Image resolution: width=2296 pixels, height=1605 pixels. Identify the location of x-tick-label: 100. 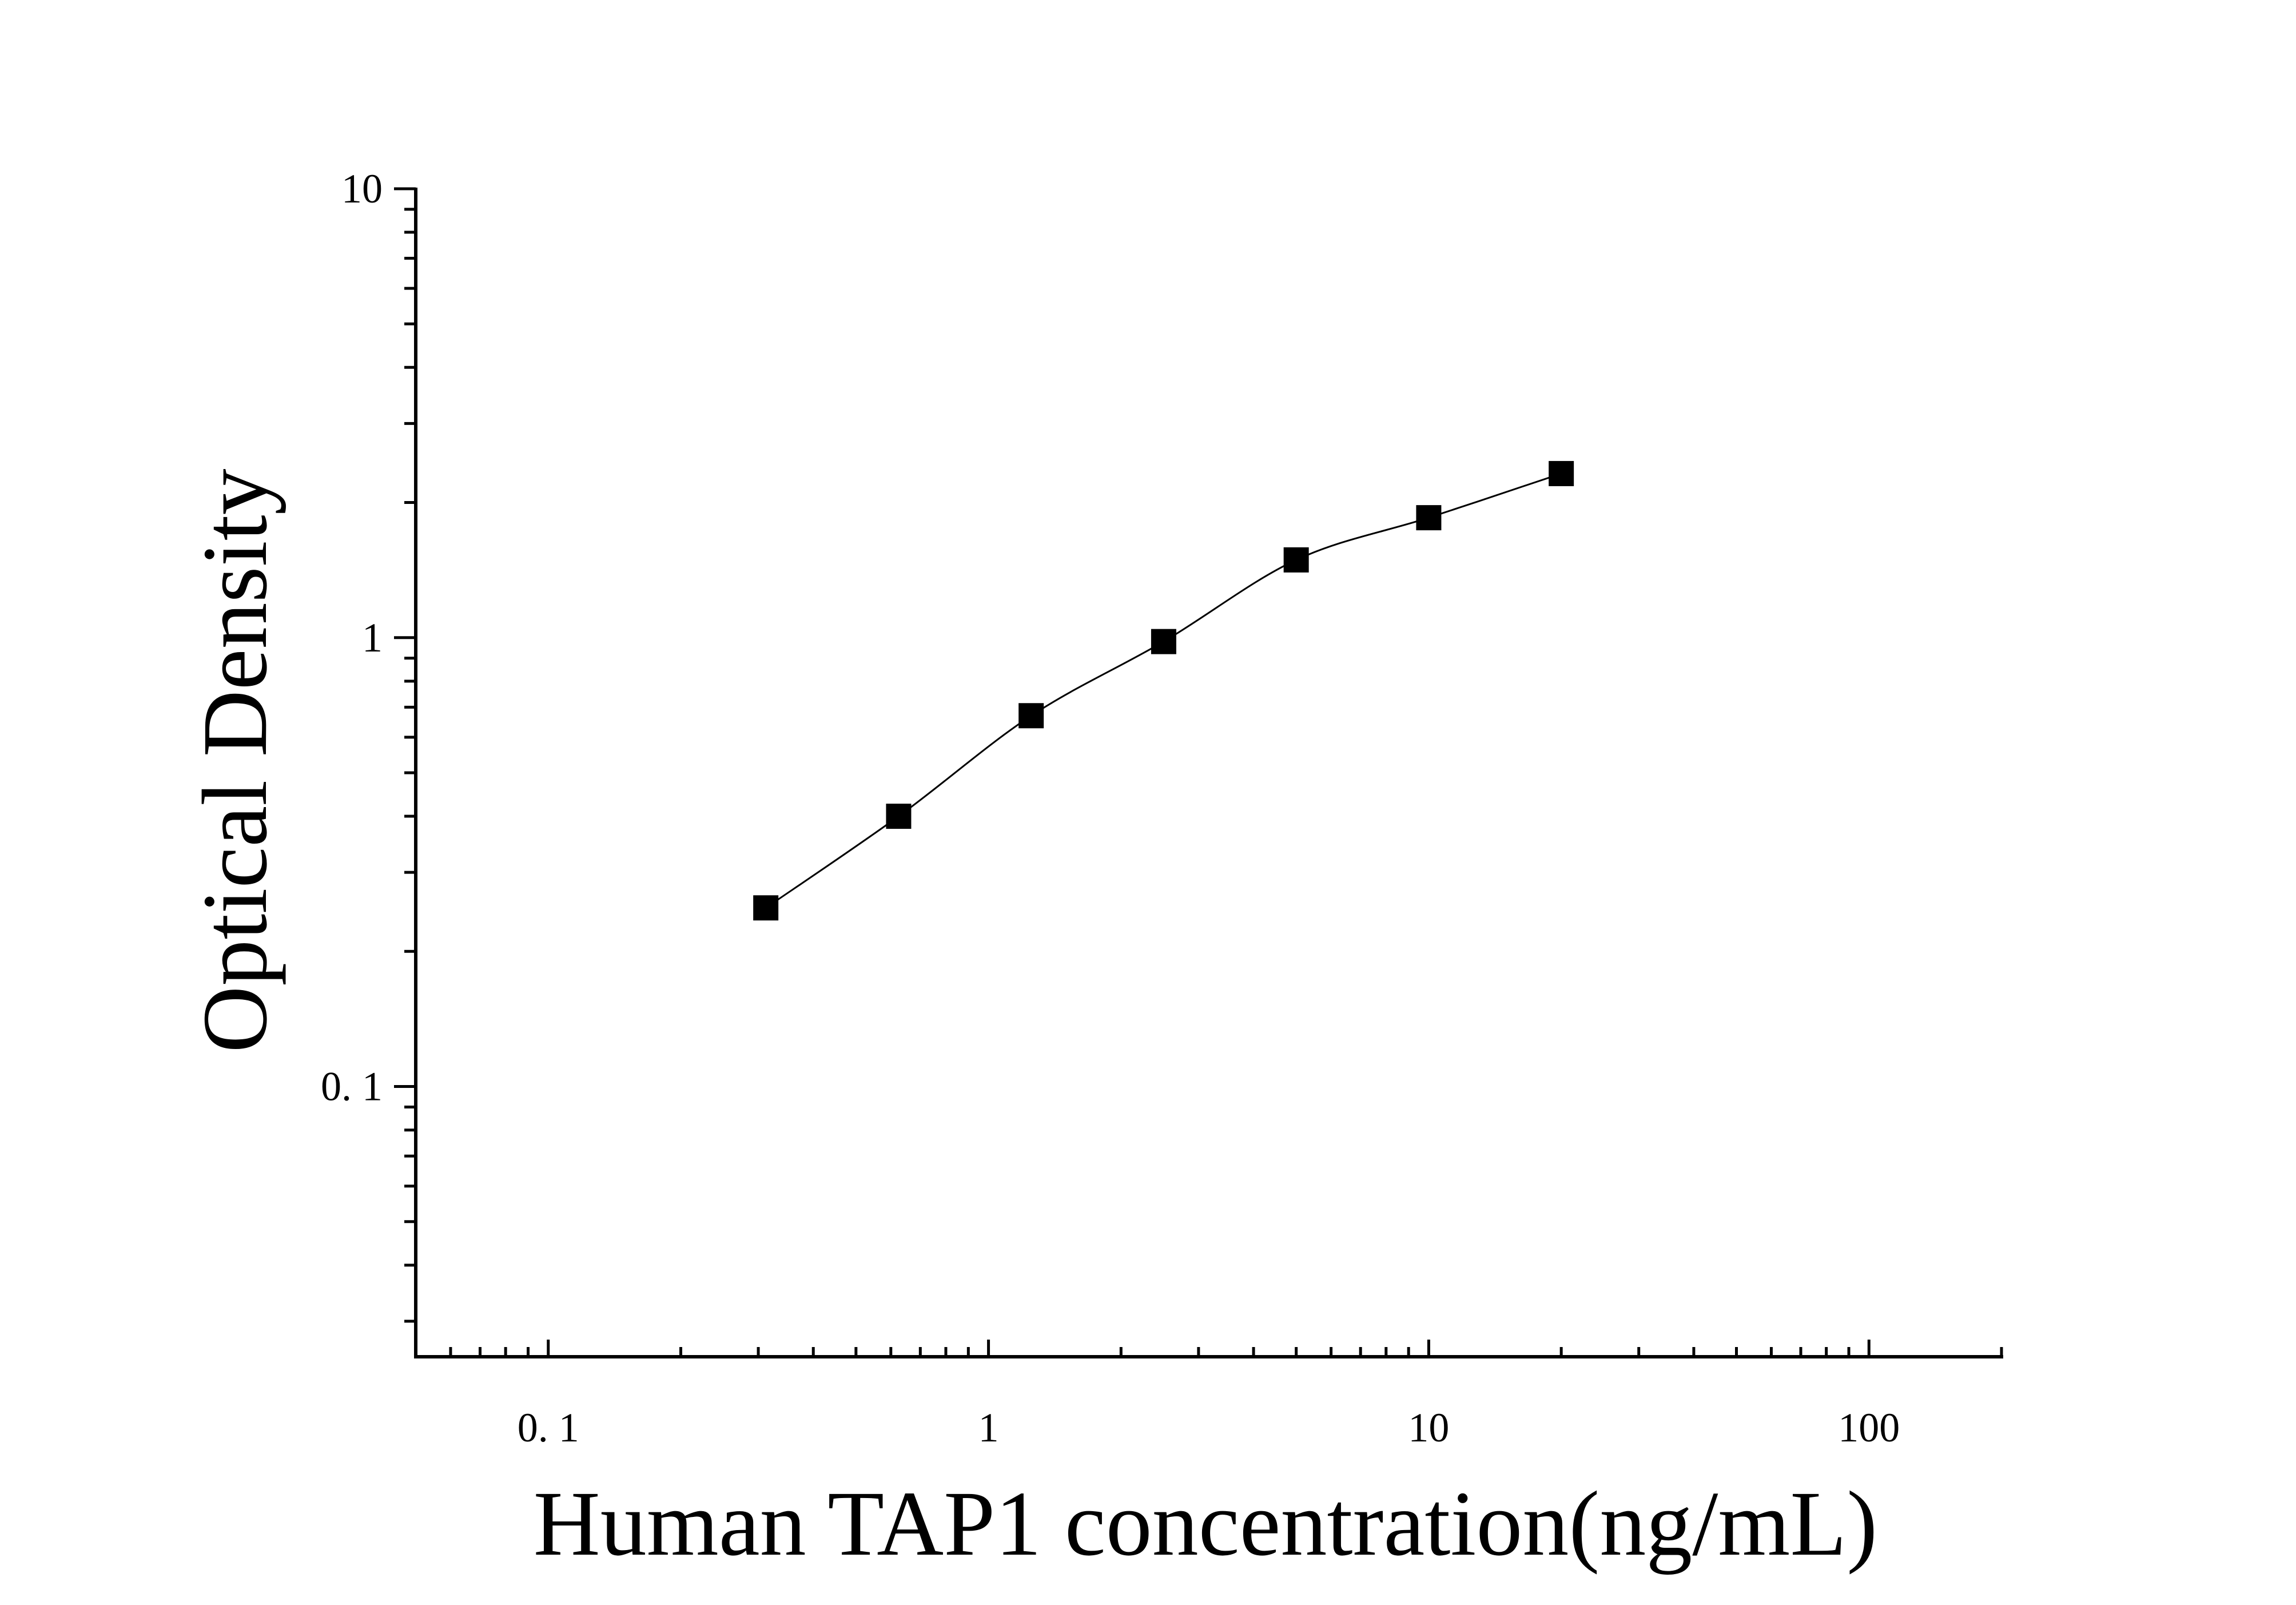
(1869, 1428).